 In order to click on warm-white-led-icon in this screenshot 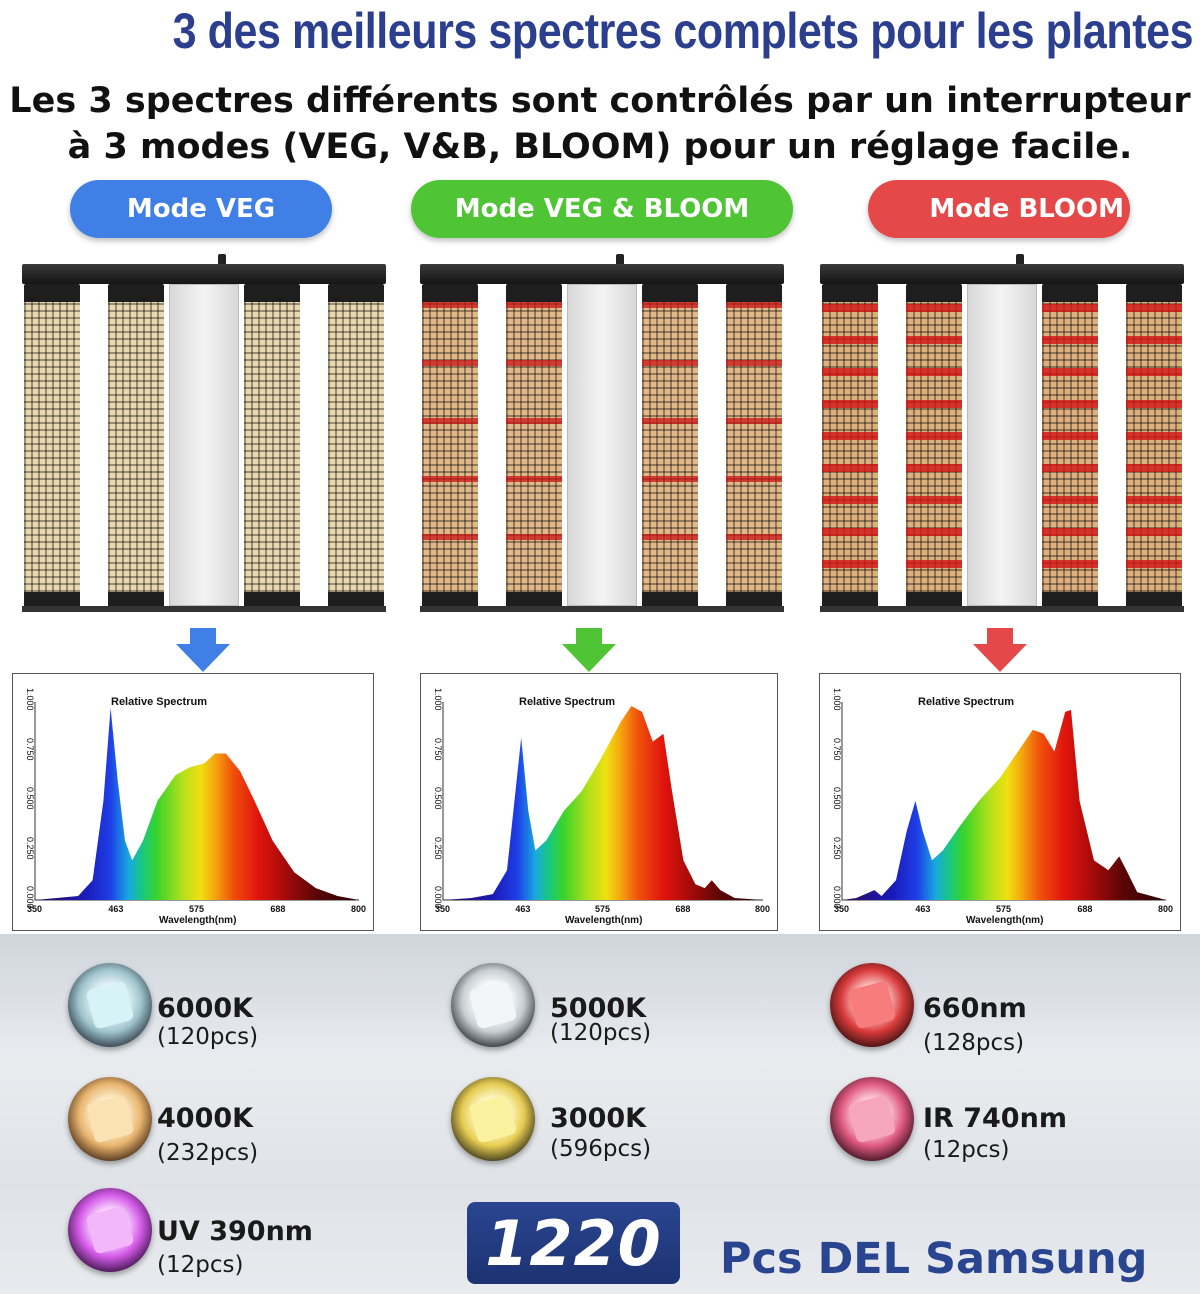, I will do `click(493, 1119)`.